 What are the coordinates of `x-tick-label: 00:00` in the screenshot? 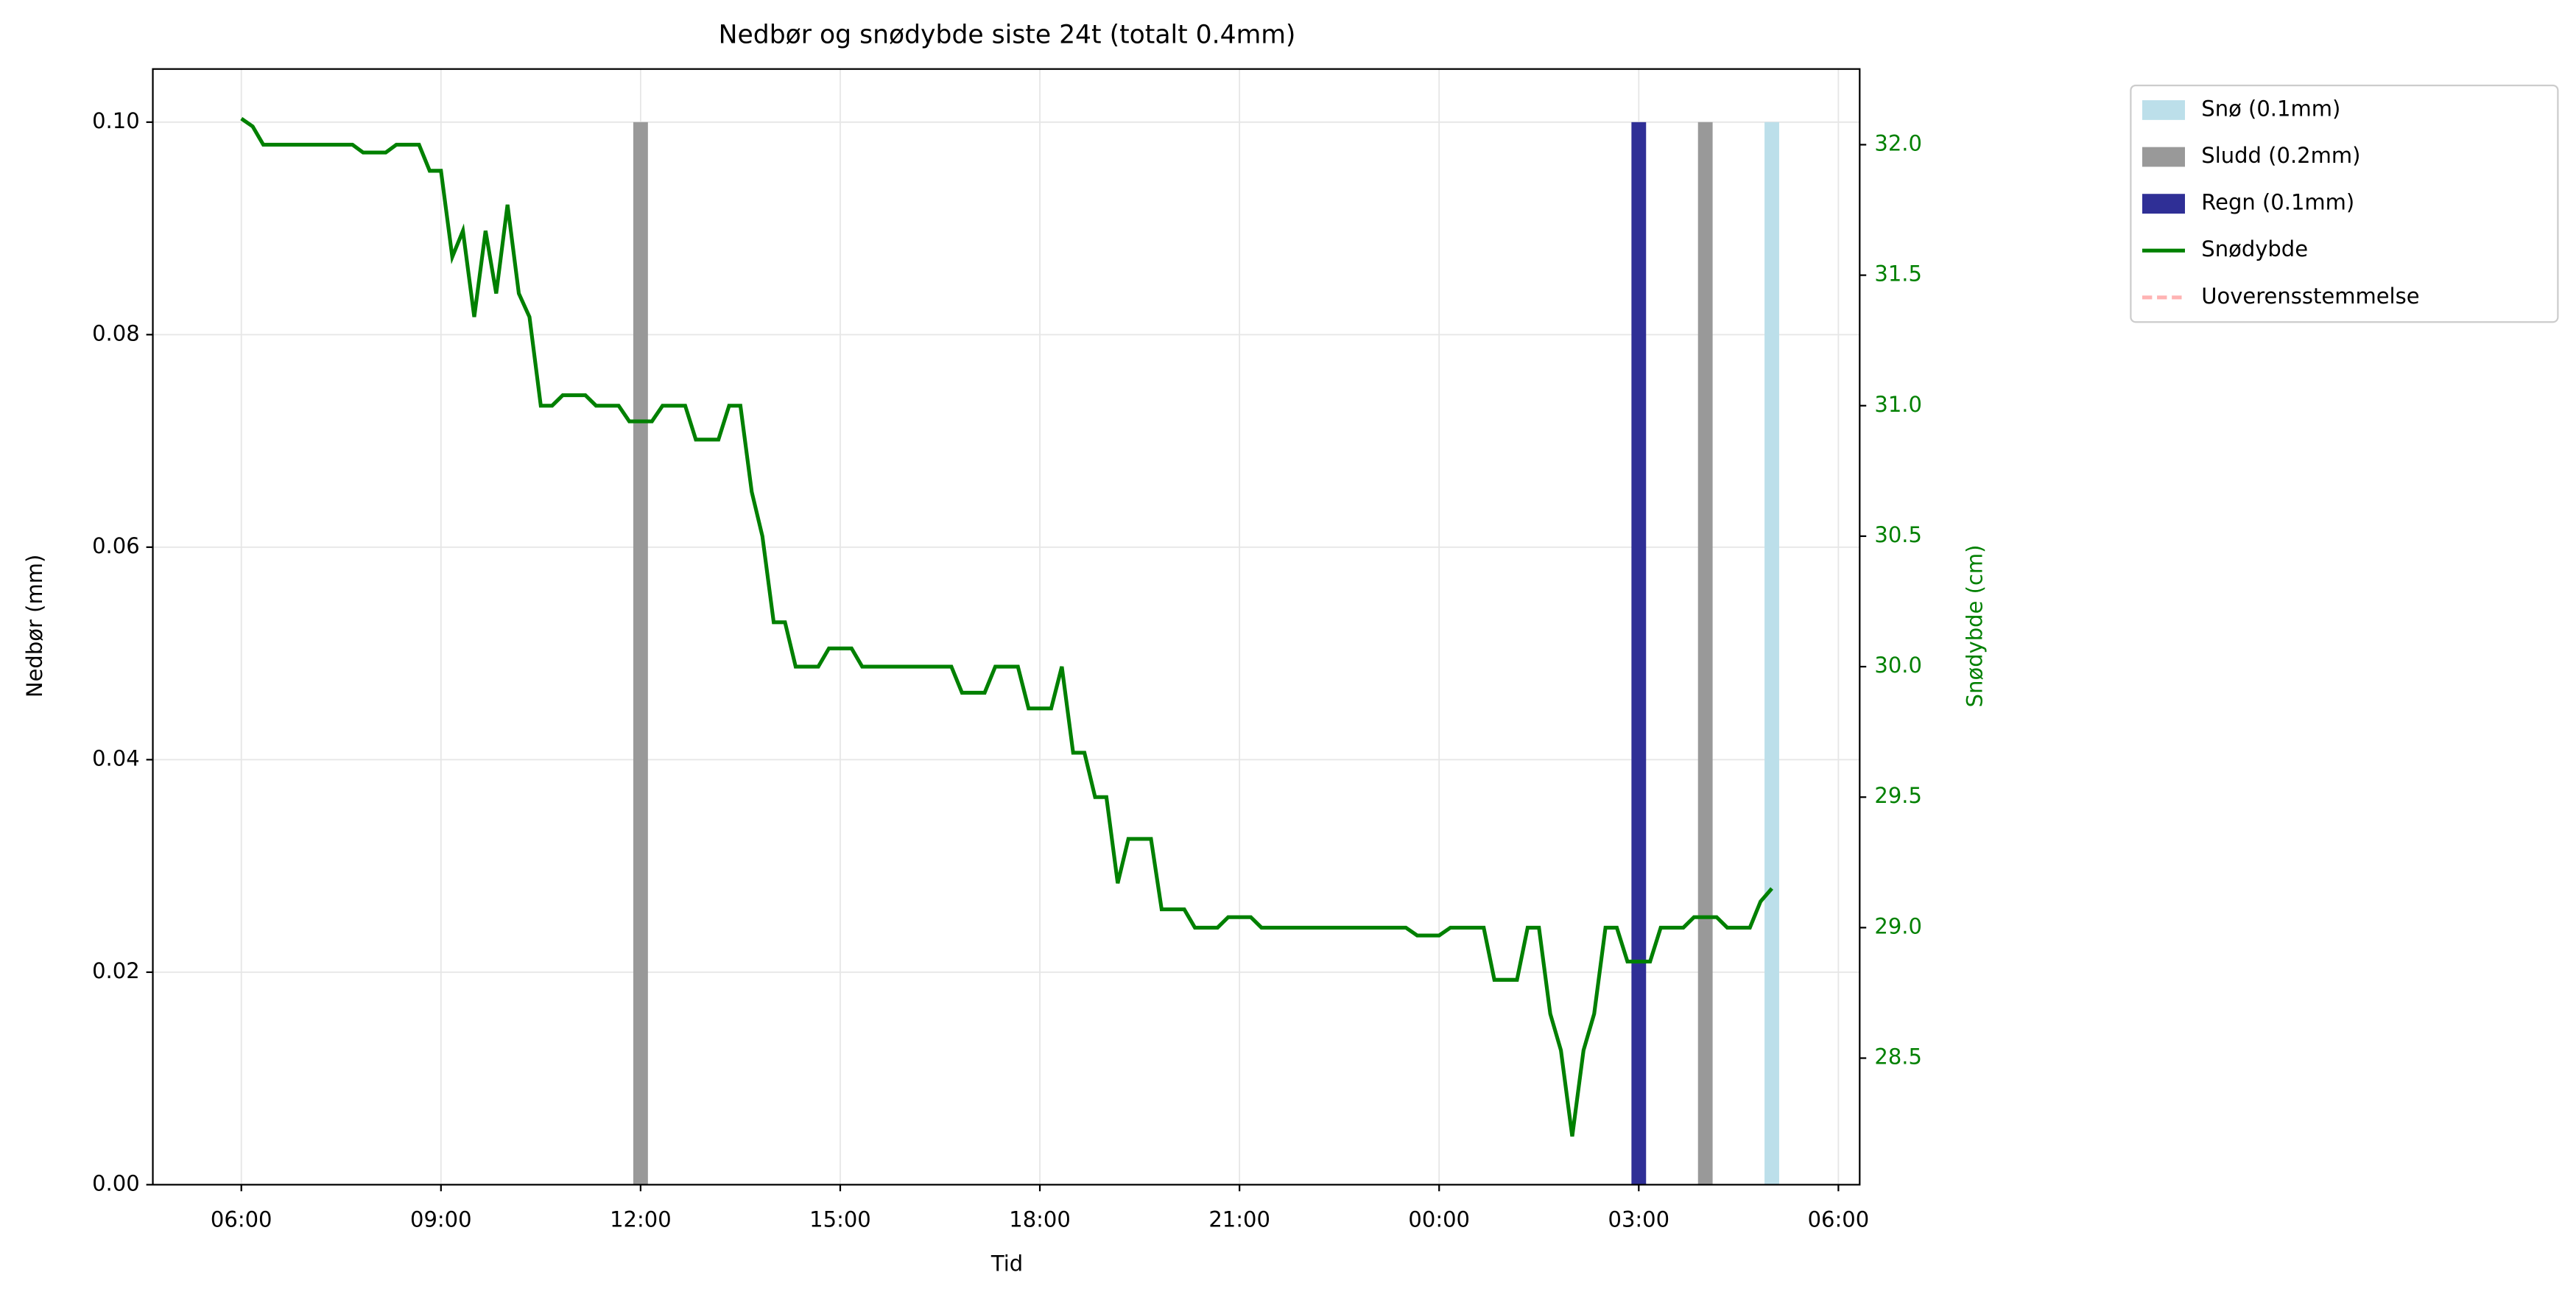 It's located at (1439, 1219).